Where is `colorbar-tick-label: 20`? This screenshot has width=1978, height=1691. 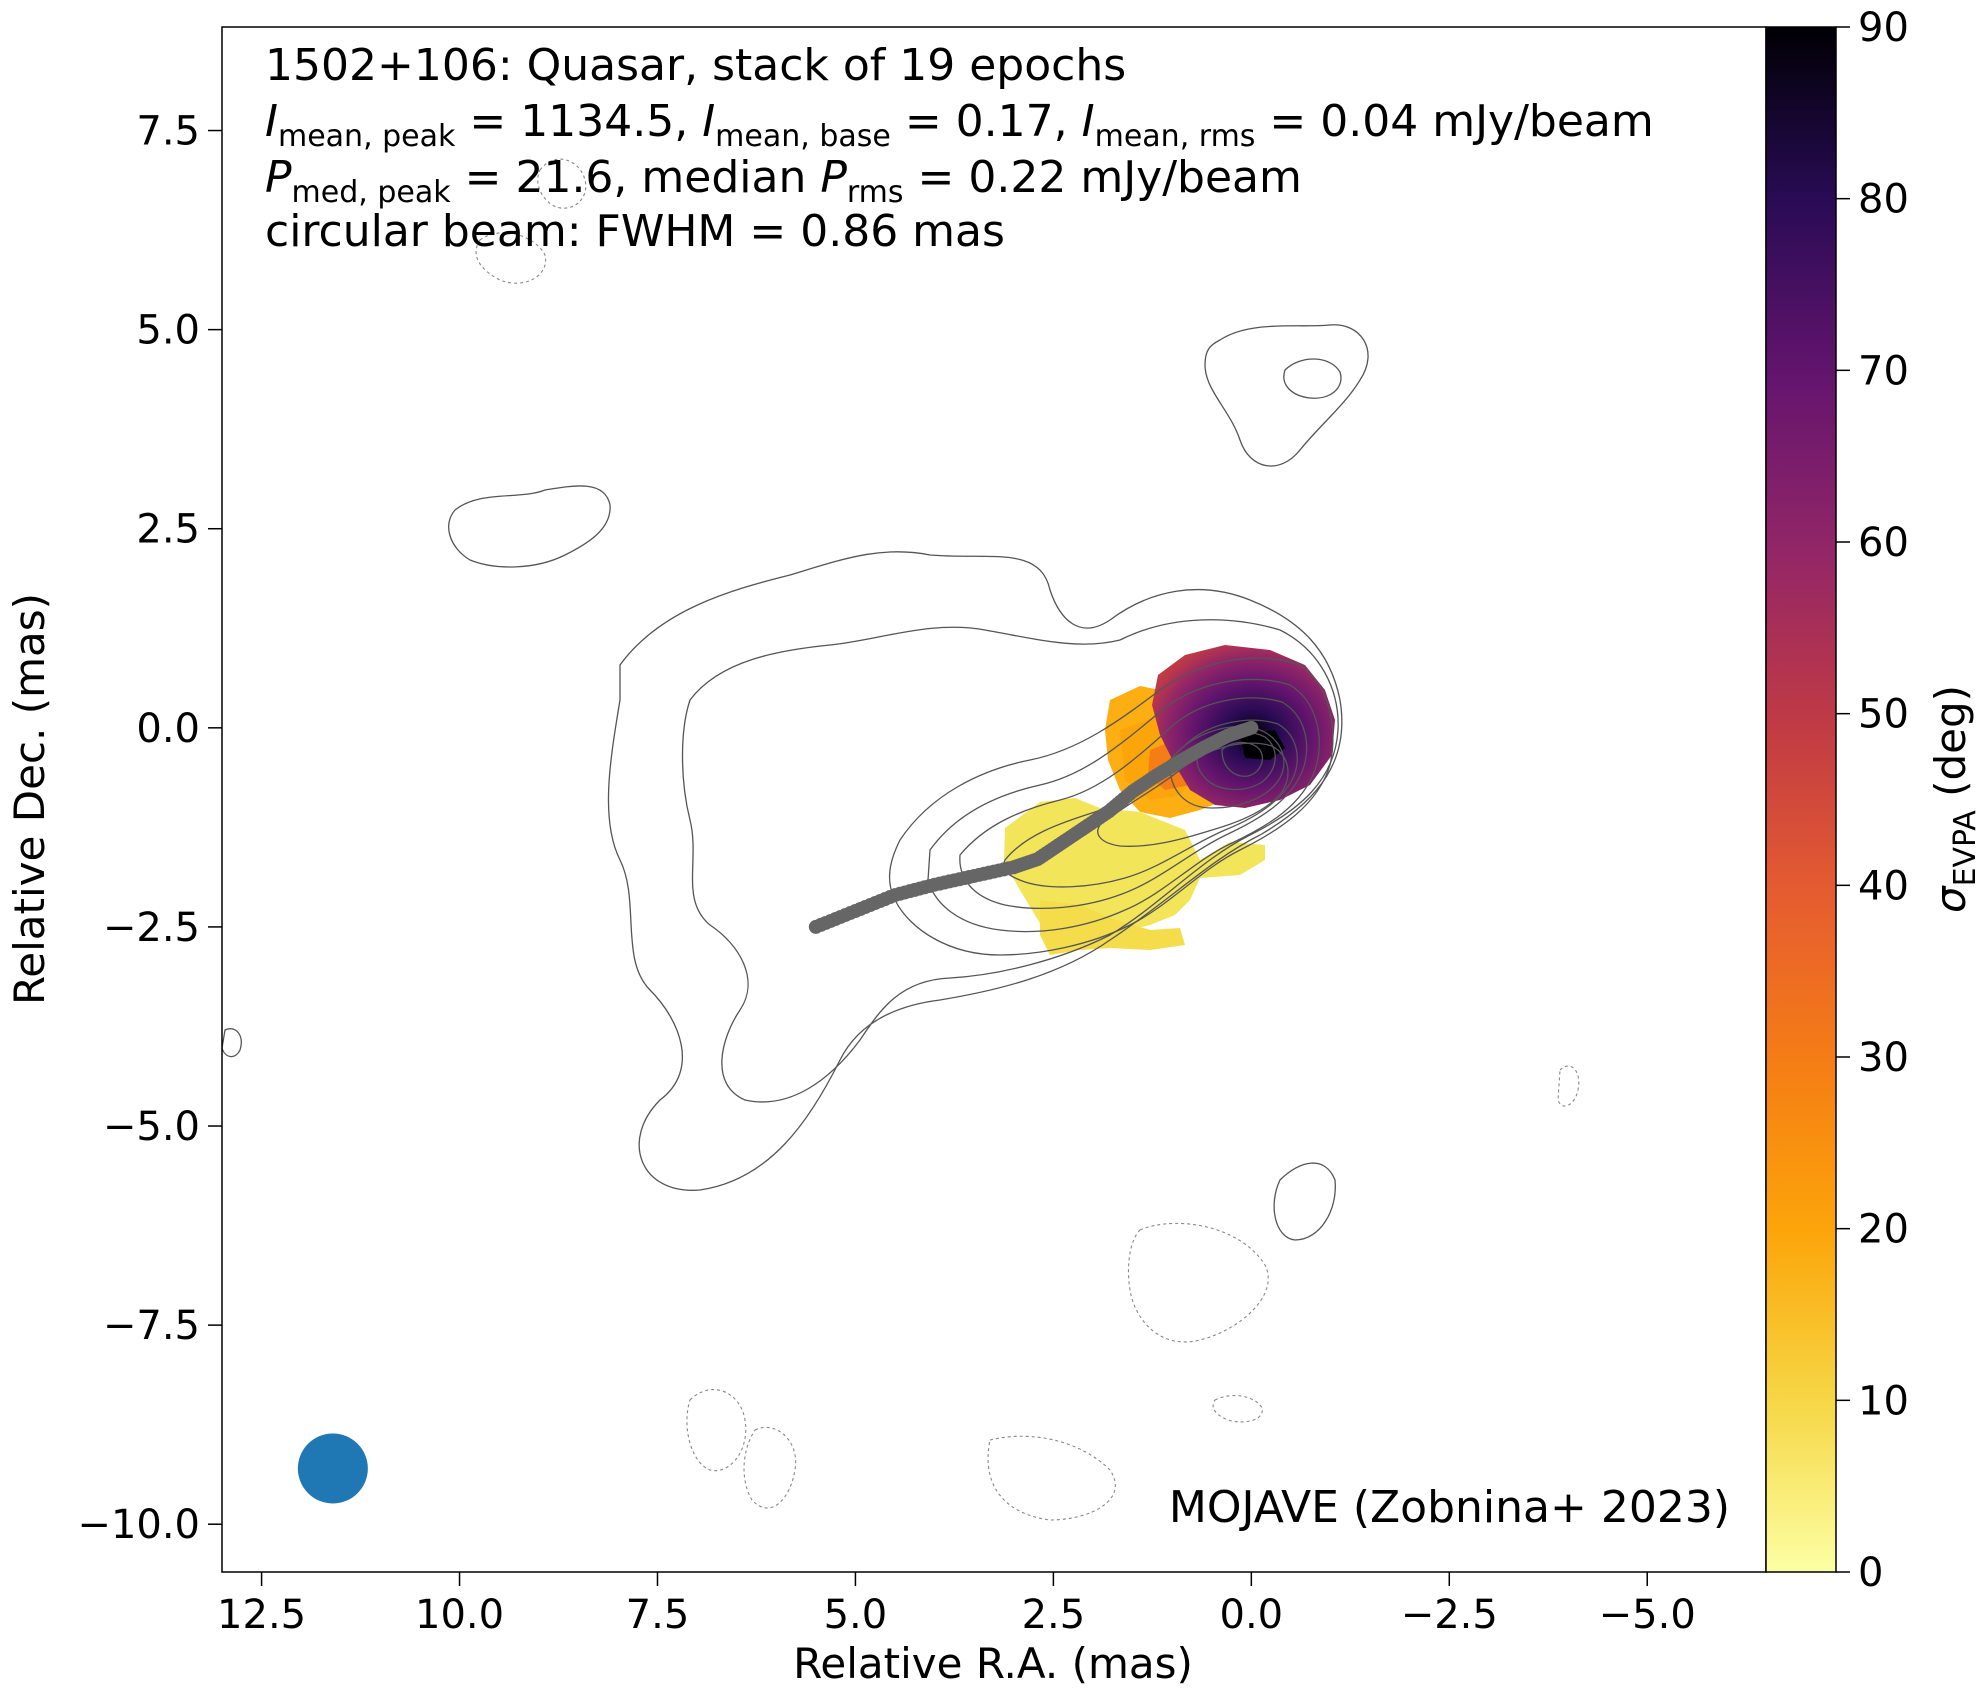
colorbar-tick-label: 20 is located at coordinates (1883, 1230).